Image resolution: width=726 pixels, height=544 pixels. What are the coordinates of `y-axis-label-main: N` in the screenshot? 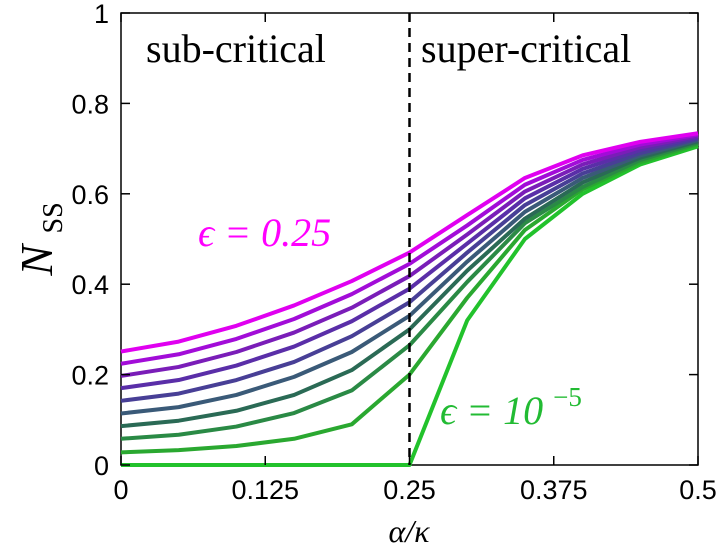 It's located at (36, 260).